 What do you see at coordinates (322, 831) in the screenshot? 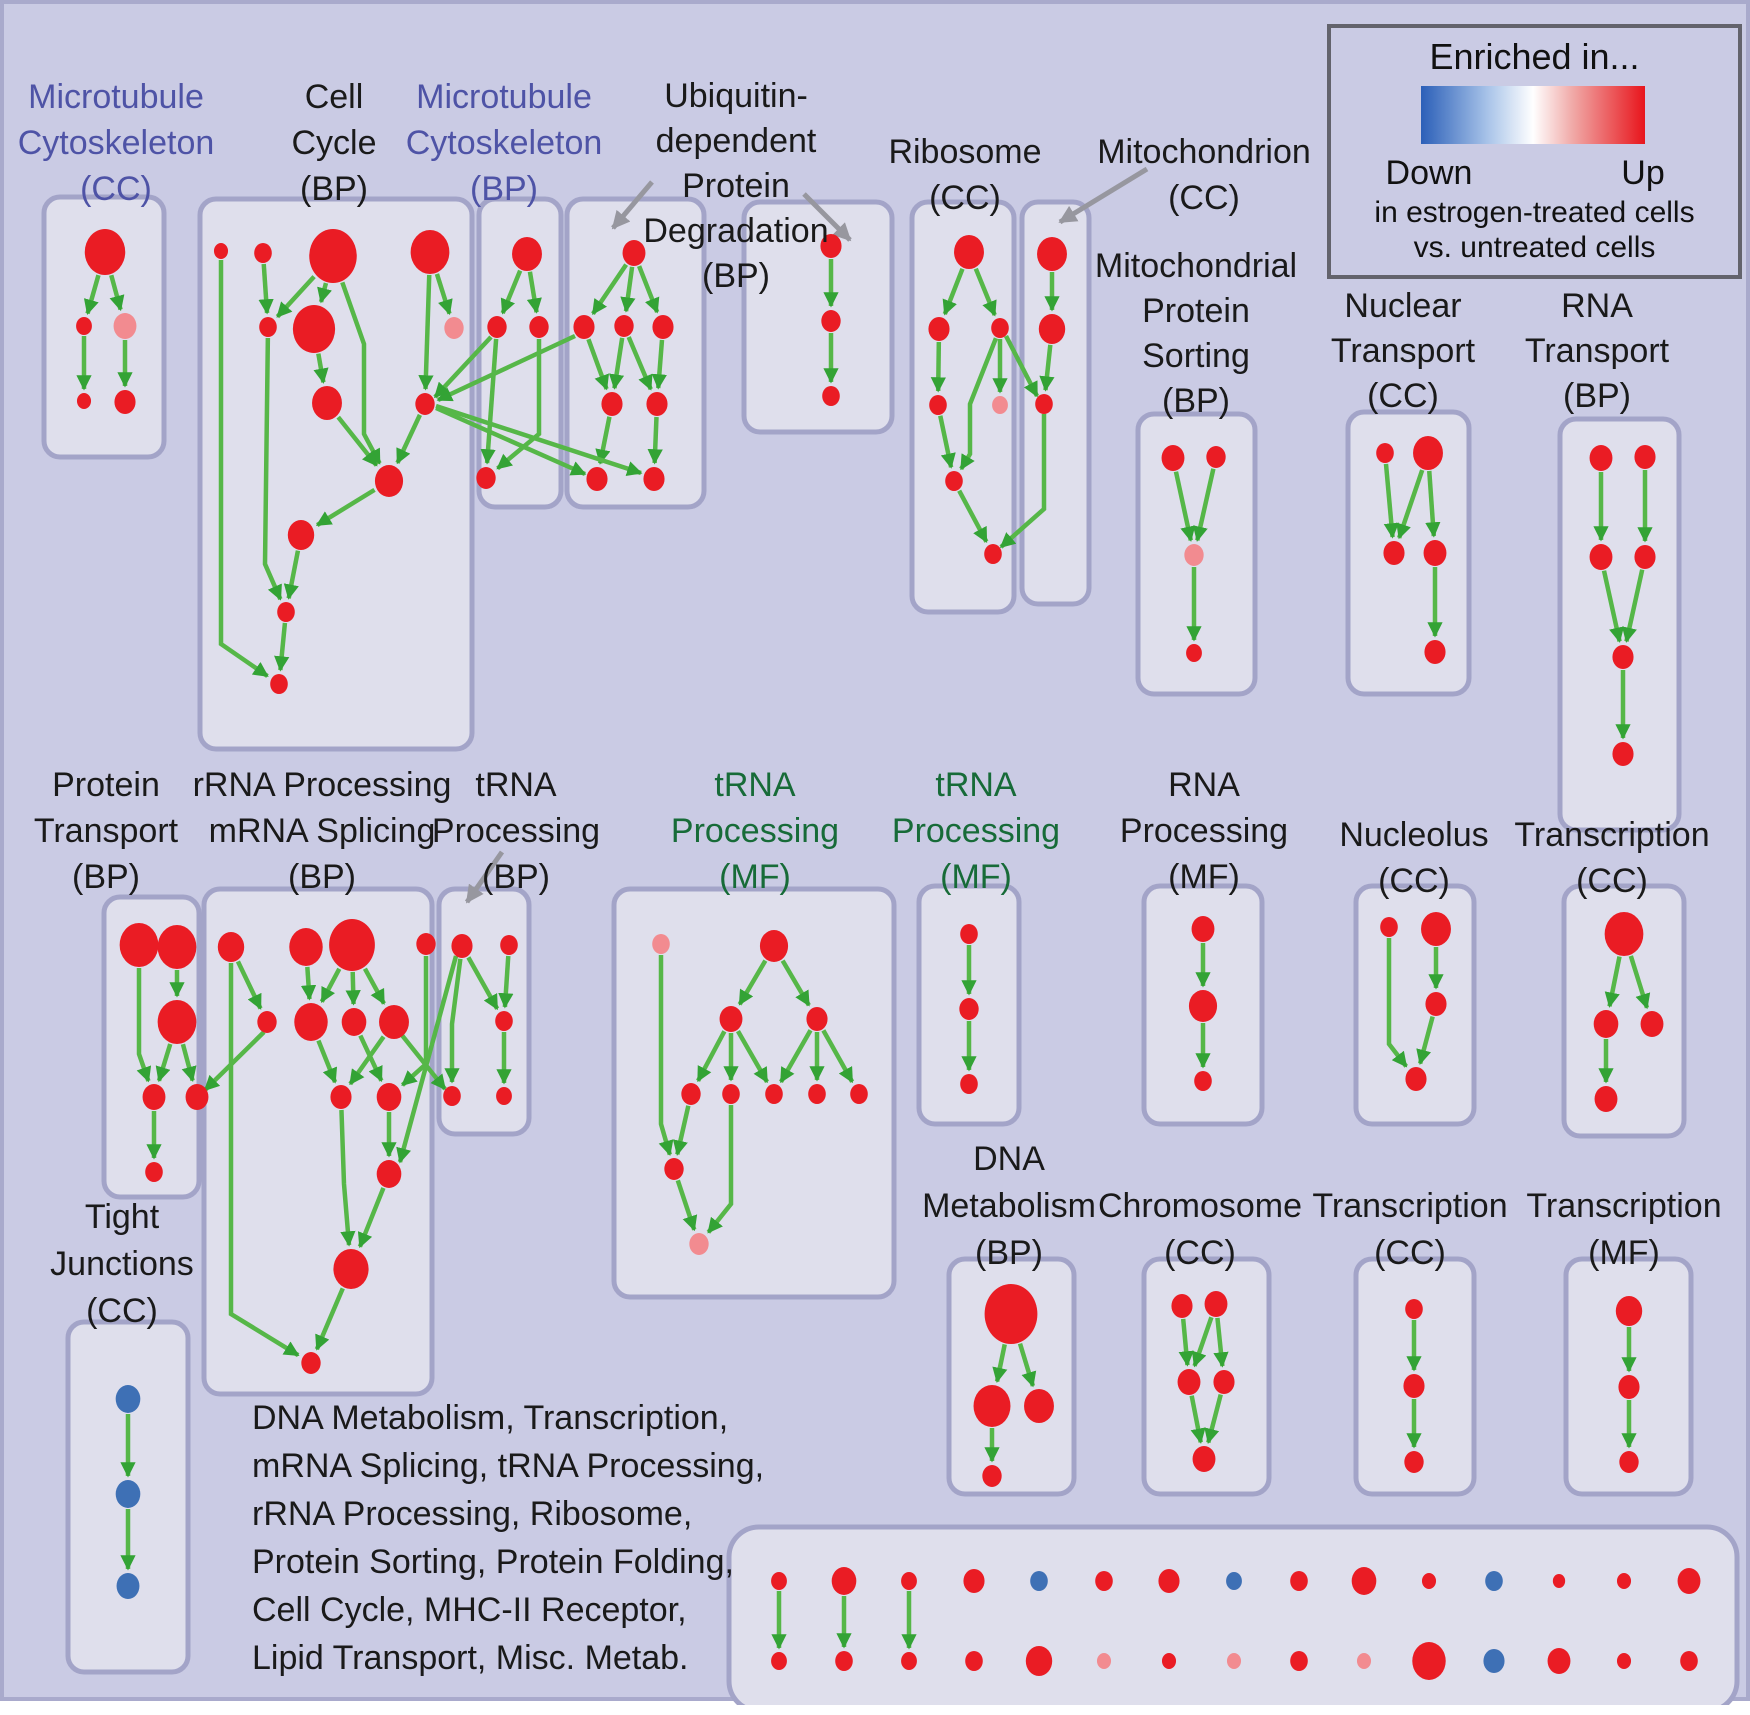
I see `rrna-processing-mrna-splicing-bp-label: rRNA Processing mRNA Splicing (BP)` at bounding box center [322, 831].